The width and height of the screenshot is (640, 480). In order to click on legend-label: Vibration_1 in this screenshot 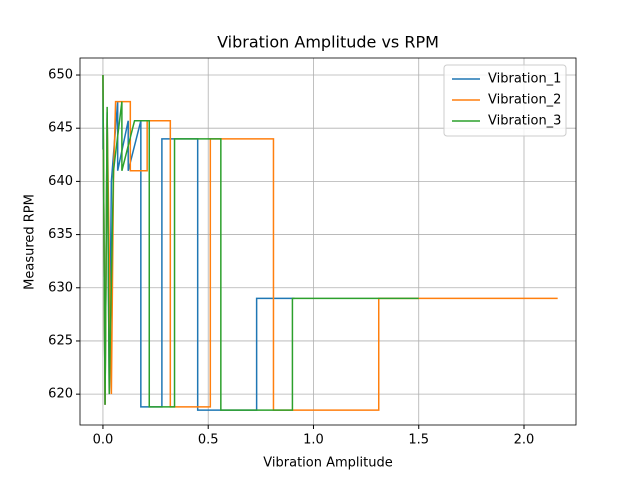, I will do `click(524, 79)`.